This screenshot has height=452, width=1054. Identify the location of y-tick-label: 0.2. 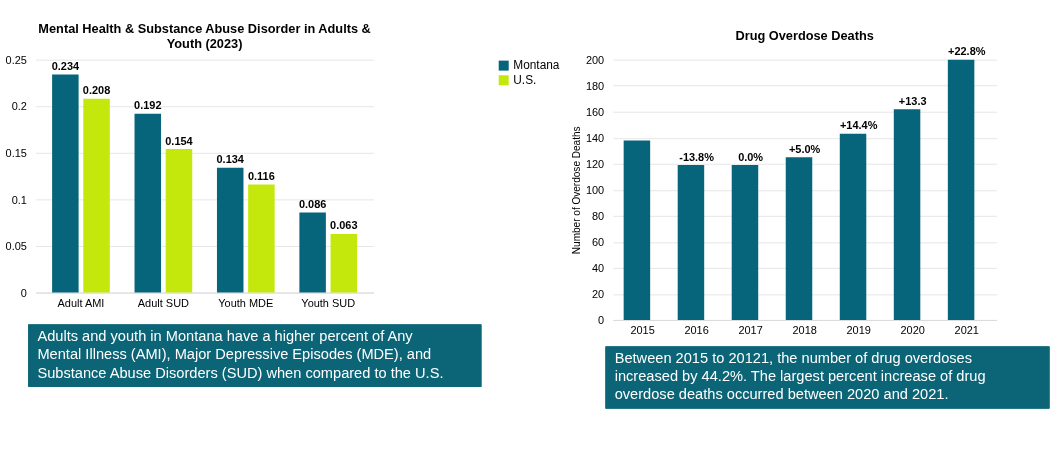
(19, 106).